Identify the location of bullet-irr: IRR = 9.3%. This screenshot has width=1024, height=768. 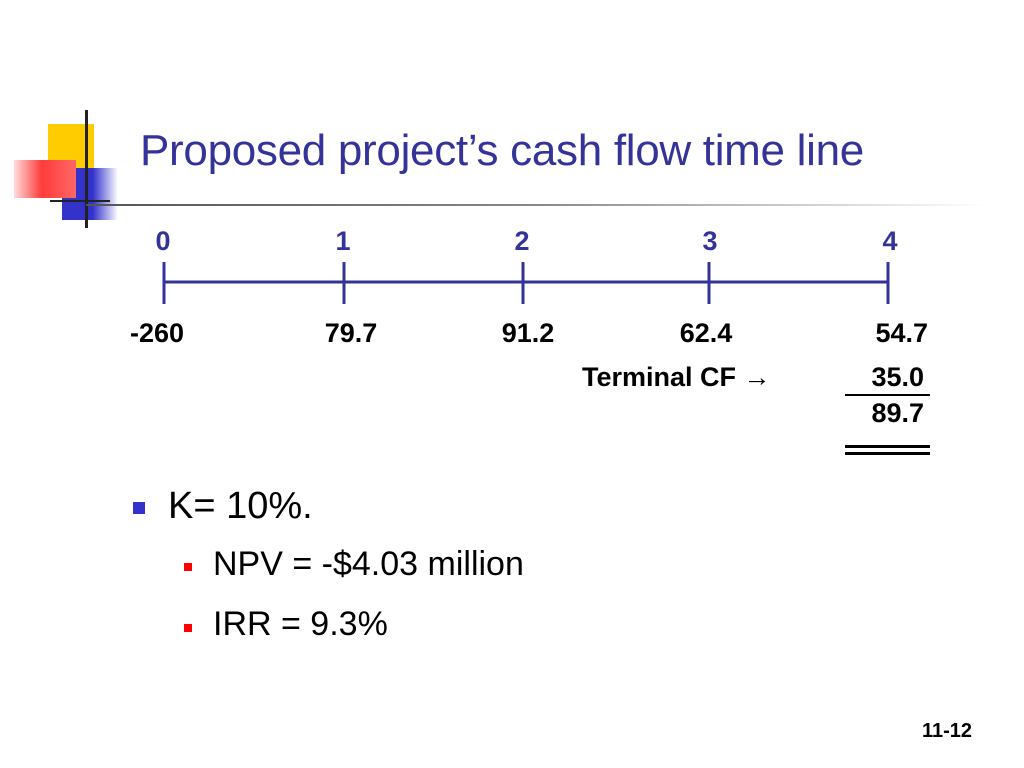
(300, 624).